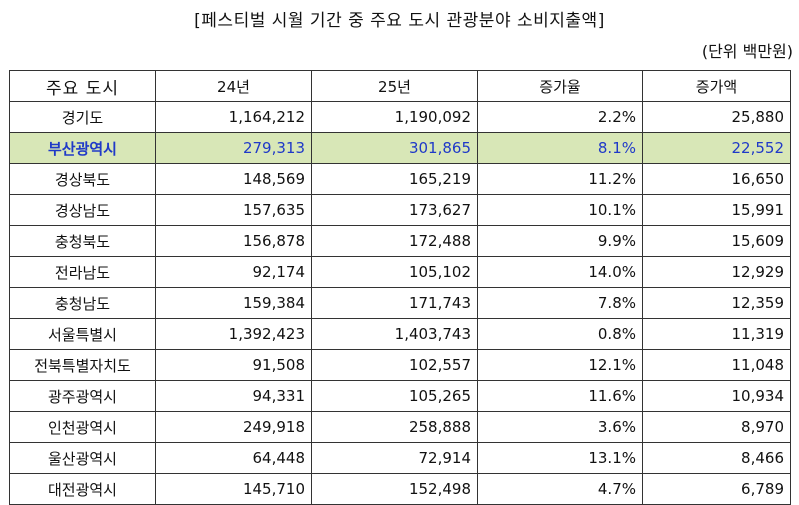 This screenshot has height=505, width=799. Describe the element at coordinates (560, 334) in the screenshot. I see `rate-cell: 0.8%` at that location.